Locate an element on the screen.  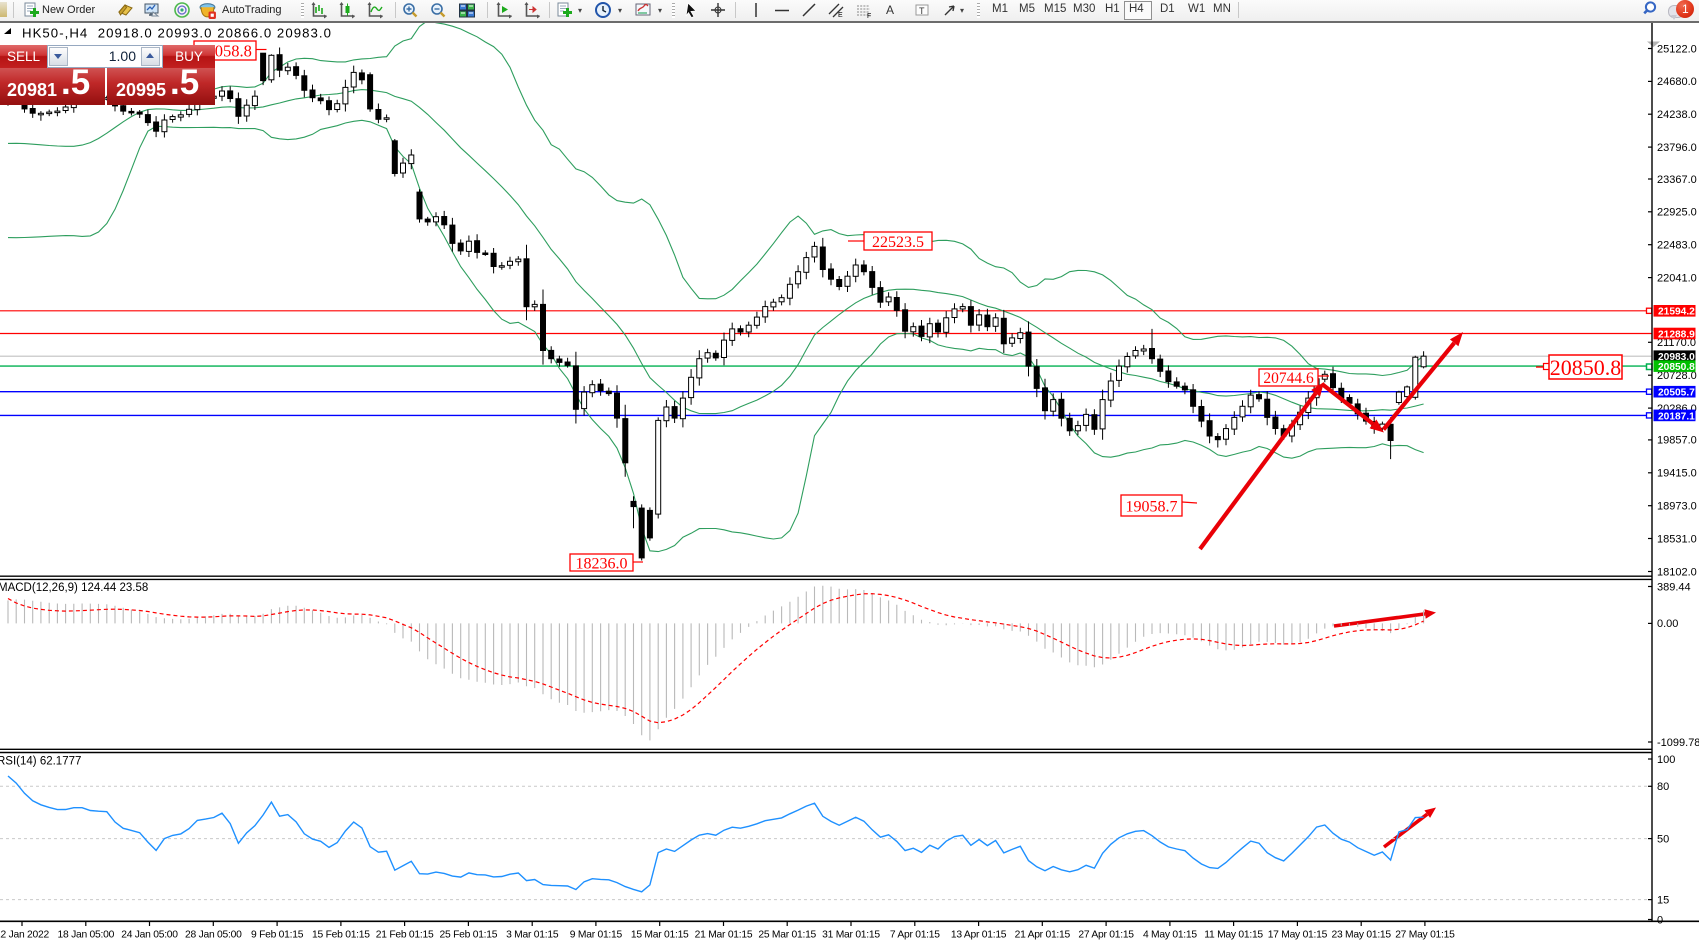
svg-text: 19415.0 is located at coordinates (1677, 474).